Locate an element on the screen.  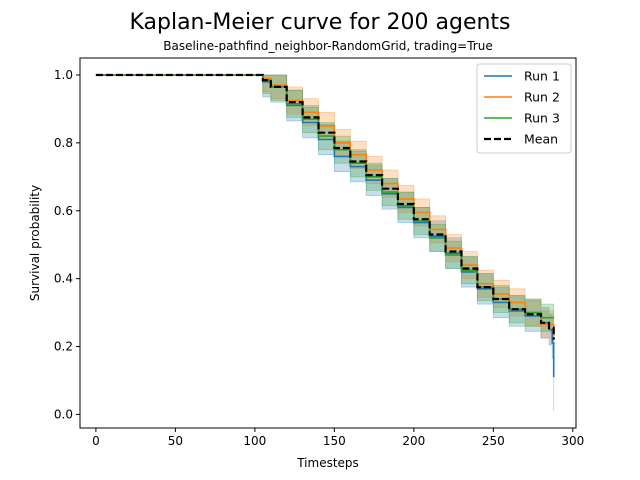
x-tick-label: 0 is located at coordinates (96, 441).